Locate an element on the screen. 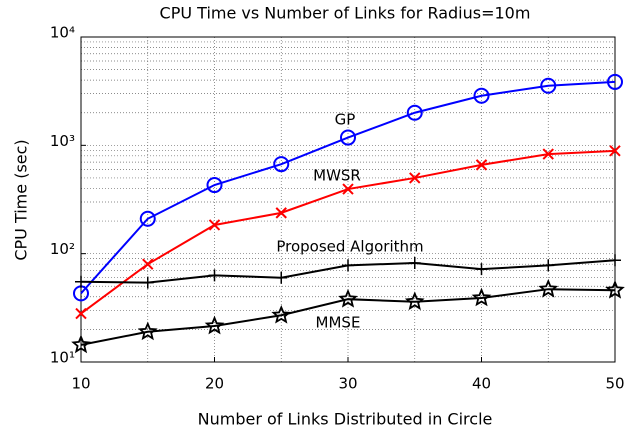  y-tick-label: 10² is located at coordinates (62, 249).